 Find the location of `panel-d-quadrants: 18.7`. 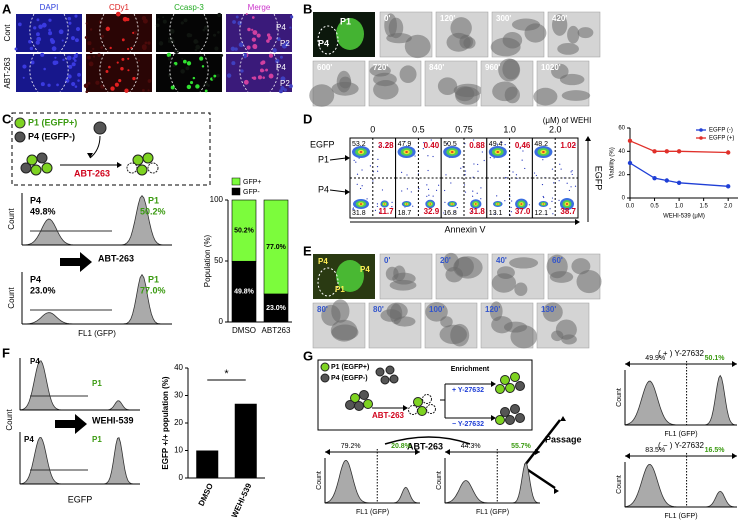

panel-d-quadrants: 18.7 is located at coordinates (405, 213).